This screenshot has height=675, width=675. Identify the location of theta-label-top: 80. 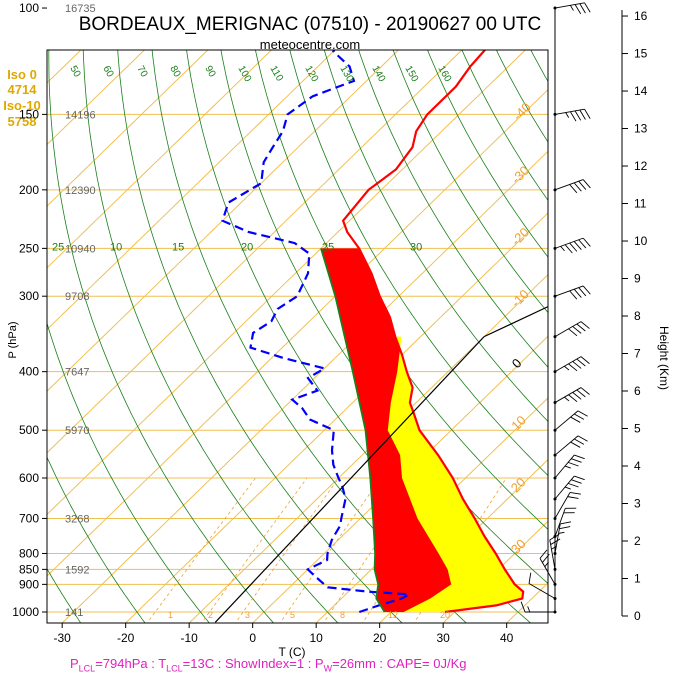
(174, 72).